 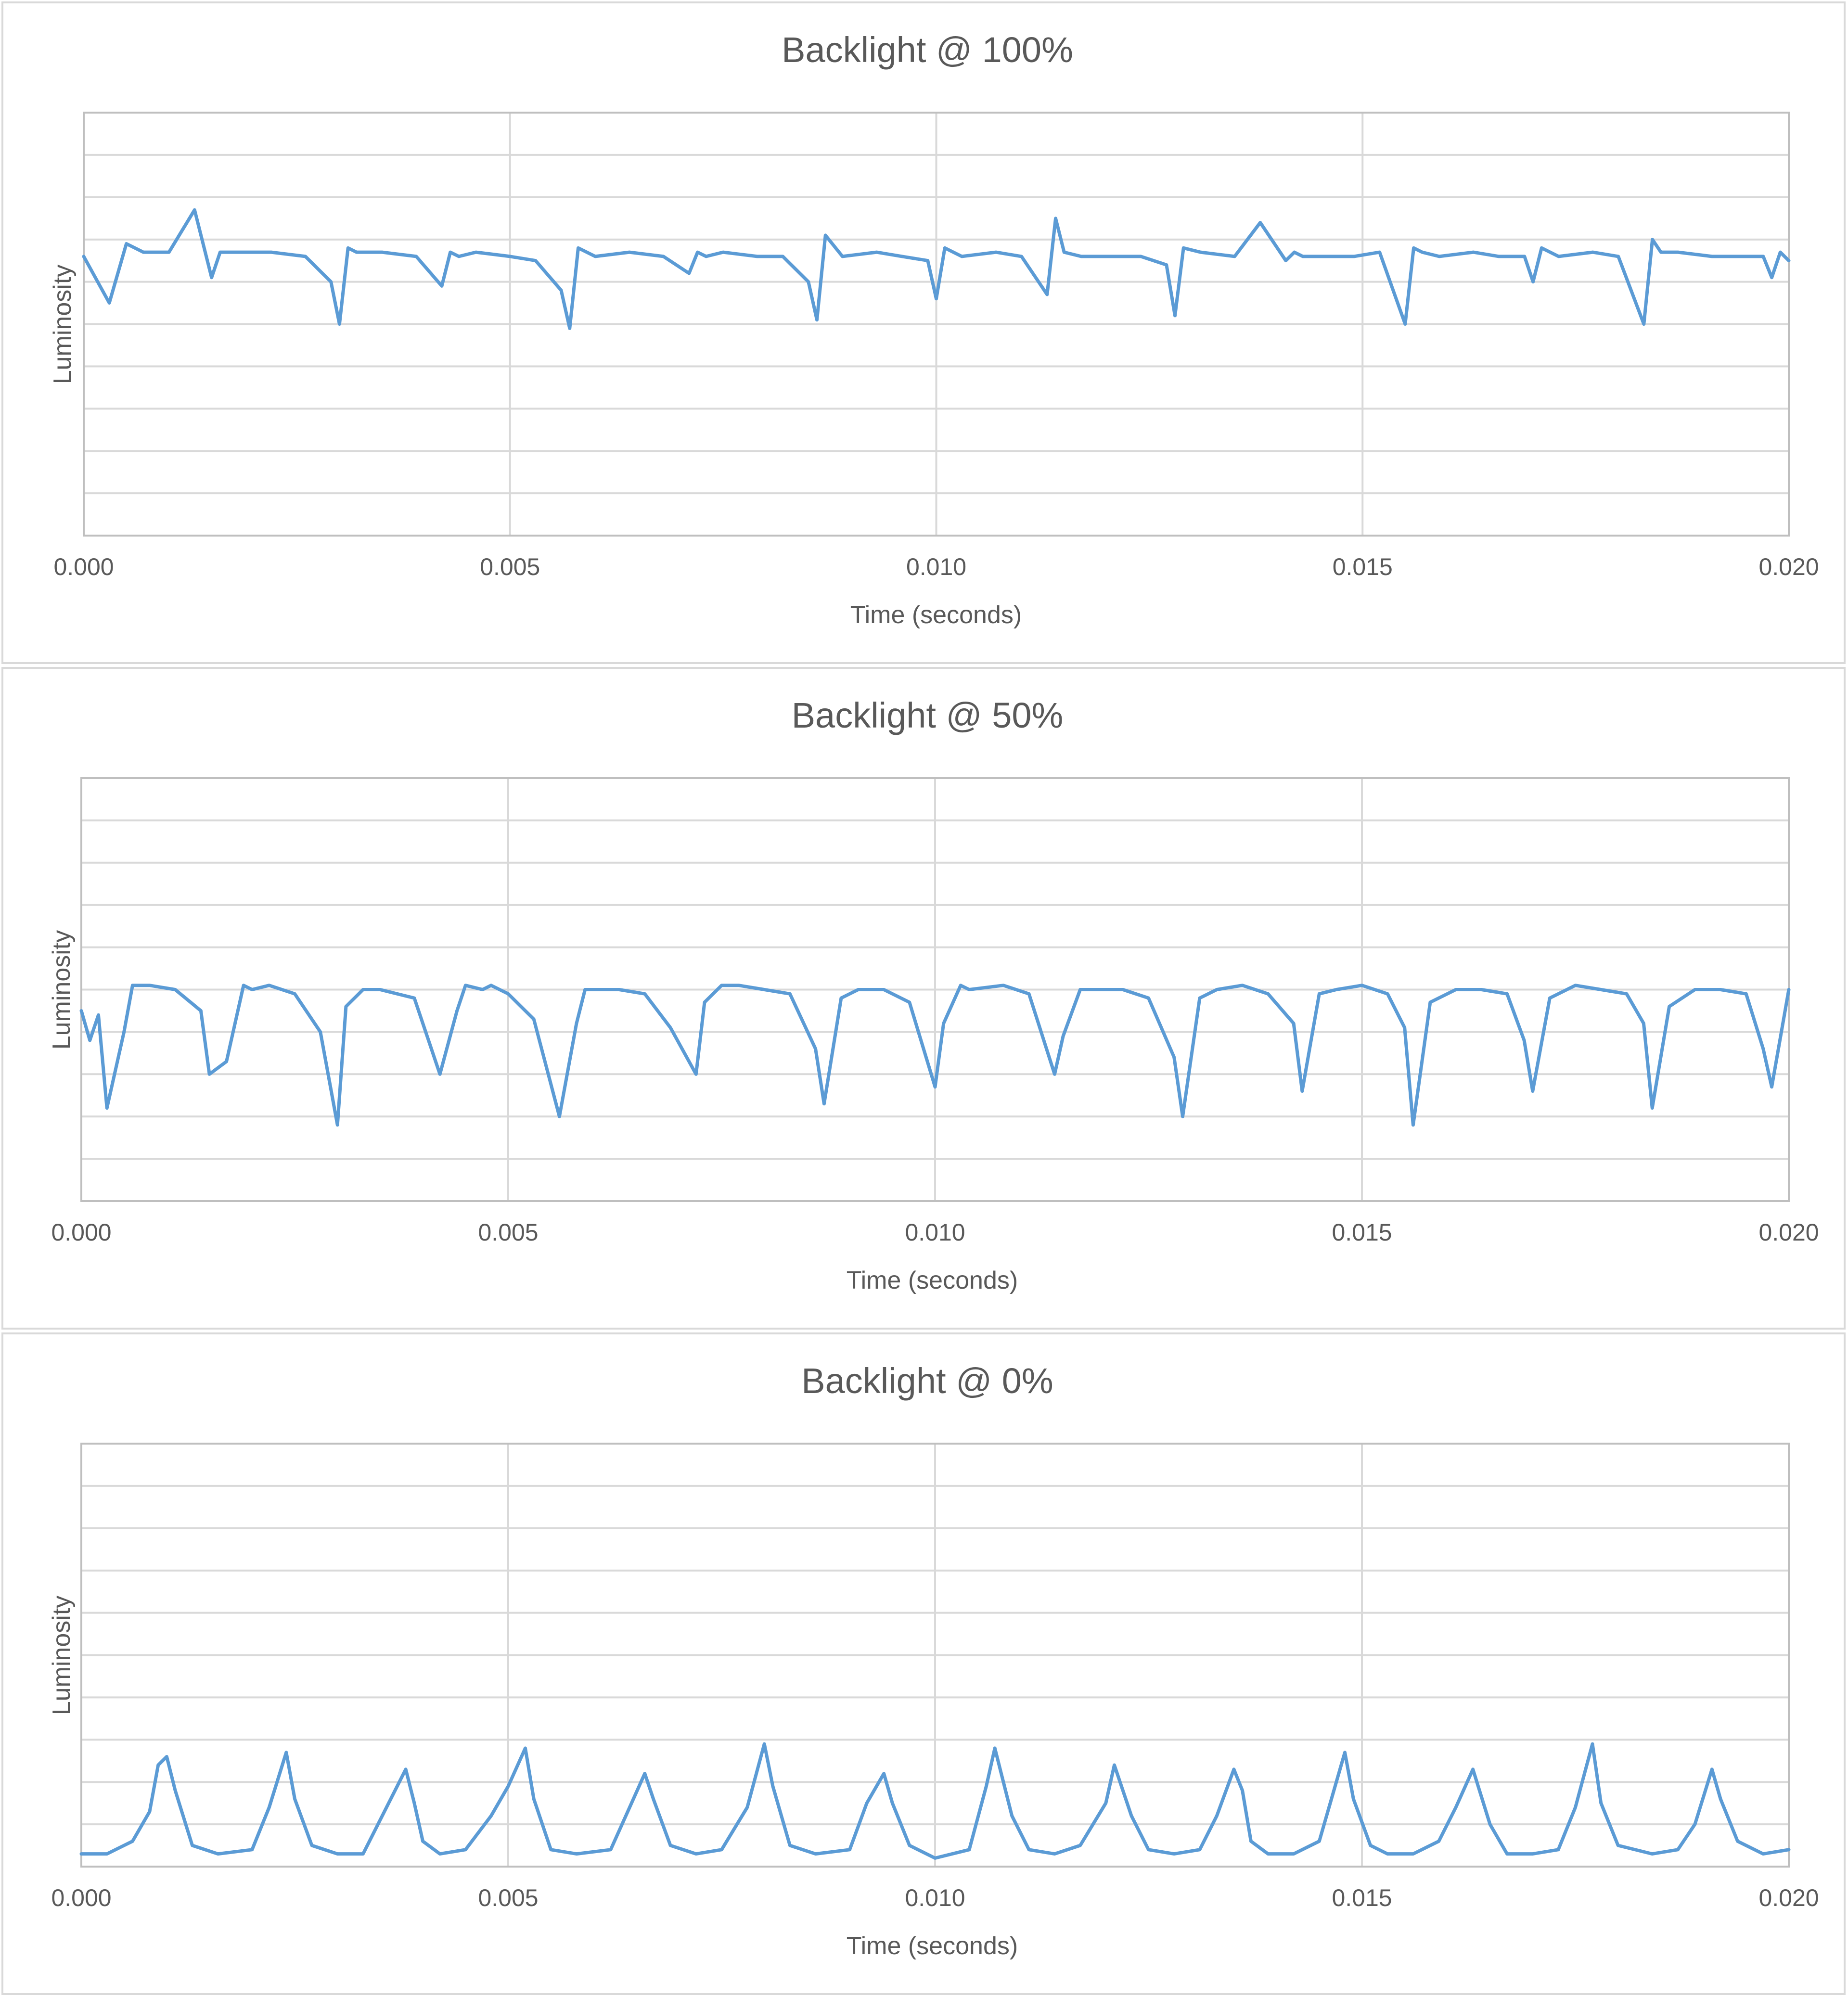 What do you see at coordinates (927, 50) in the screenshot?
I see `chart-title: Backlight @ 100%` at bounding box center [927, 50].